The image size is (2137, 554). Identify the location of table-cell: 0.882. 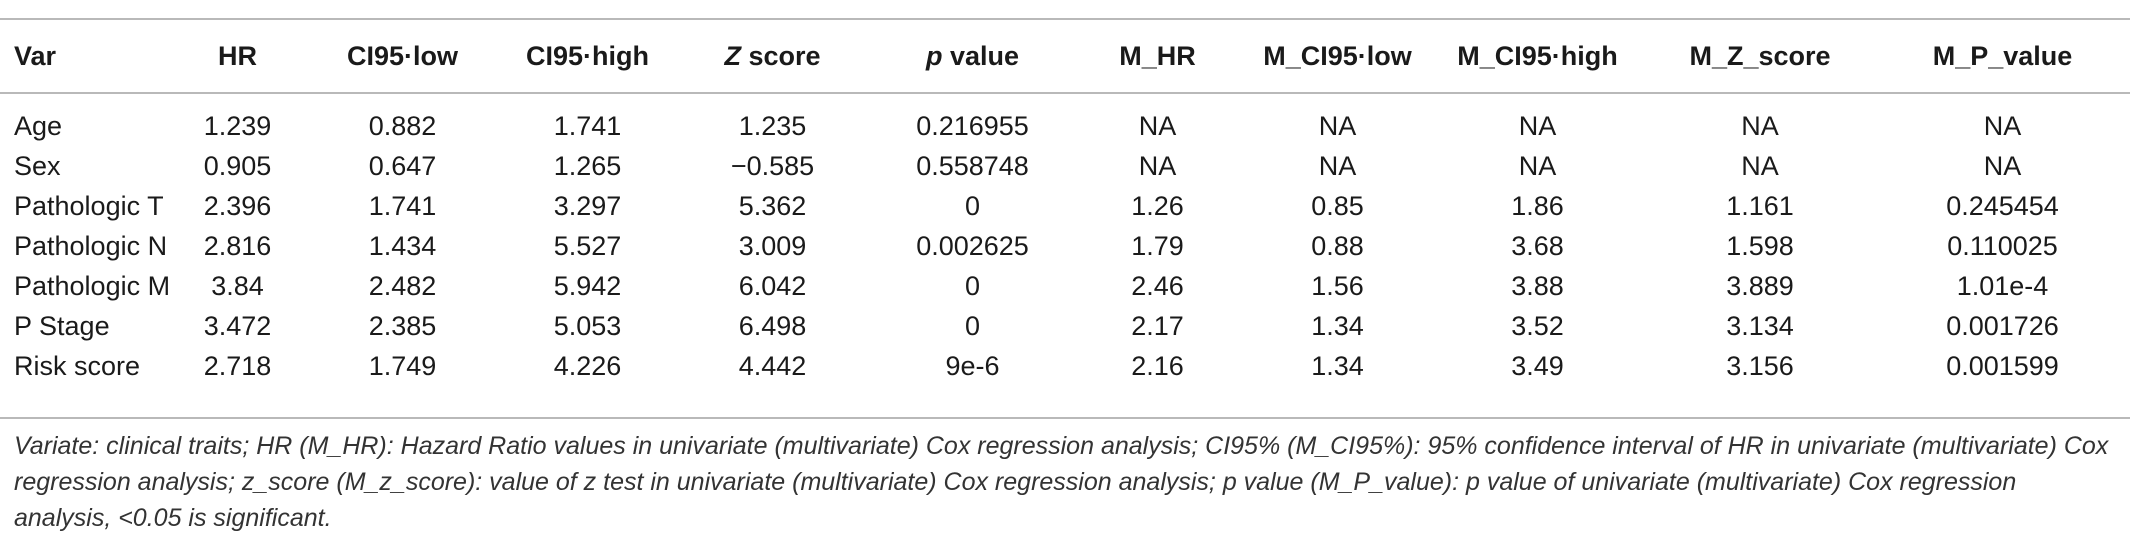
(402, 125).